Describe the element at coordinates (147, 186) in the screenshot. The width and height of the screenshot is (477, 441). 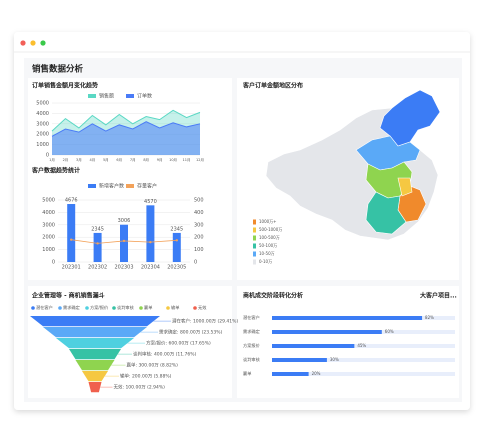
I see `legend-label: 存量客户` at that location.